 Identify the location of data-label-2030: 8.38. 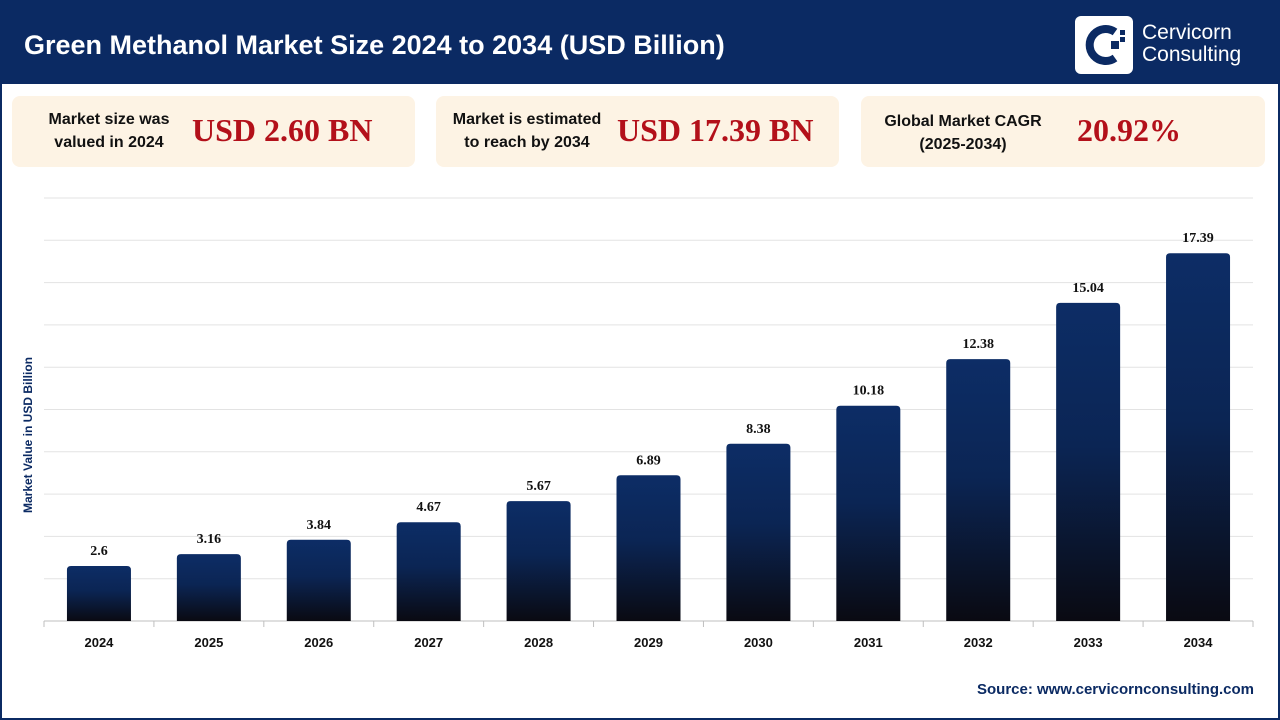
(758, 429).